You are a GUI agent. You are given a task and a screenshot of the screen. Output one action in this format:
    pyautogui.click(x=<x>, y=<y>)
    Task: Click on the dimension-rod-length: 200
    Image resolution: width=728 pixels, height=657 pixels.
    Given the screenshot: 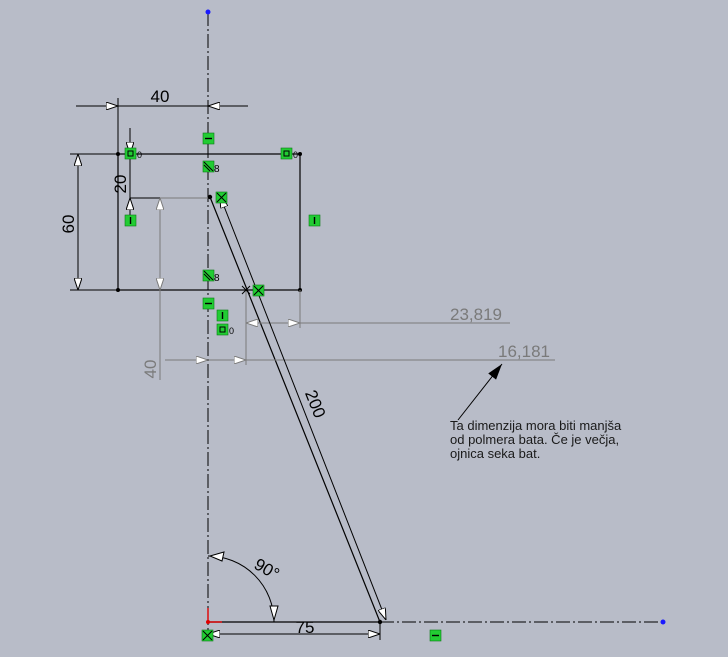 What is the action you would take?
    pyautogui.click(x=303, y=408)
    